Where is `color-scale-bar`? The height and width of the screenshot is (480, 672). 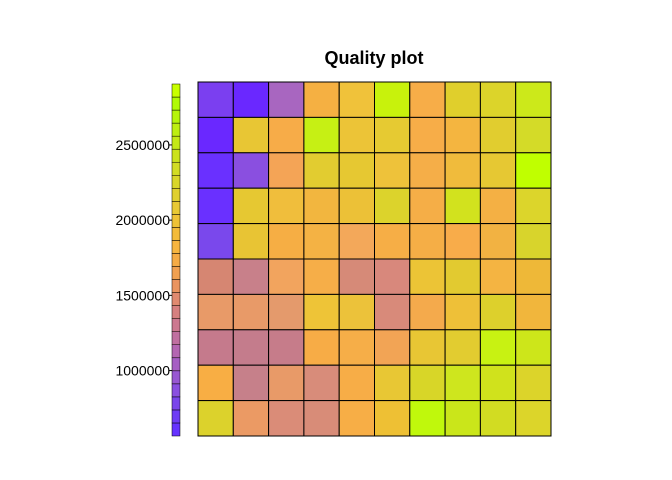 color-scale-bar is located at coordinates (176, 260).